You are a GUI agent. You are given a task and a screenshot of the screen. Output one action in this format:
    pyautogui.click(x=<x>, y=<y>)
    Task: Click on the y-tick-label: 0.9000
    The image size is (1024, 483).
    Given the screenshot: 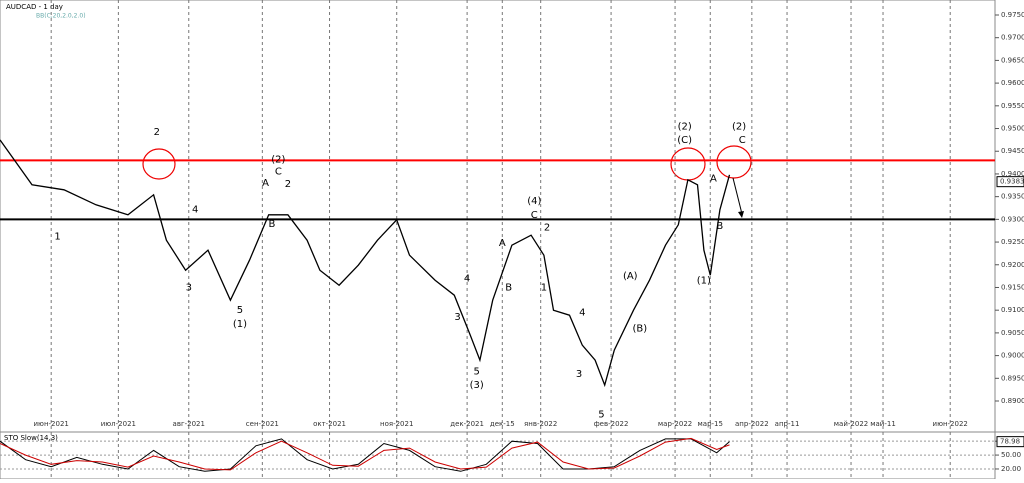 What is the action you would take?
    pyautogui.click(x=1012, y=356)
    